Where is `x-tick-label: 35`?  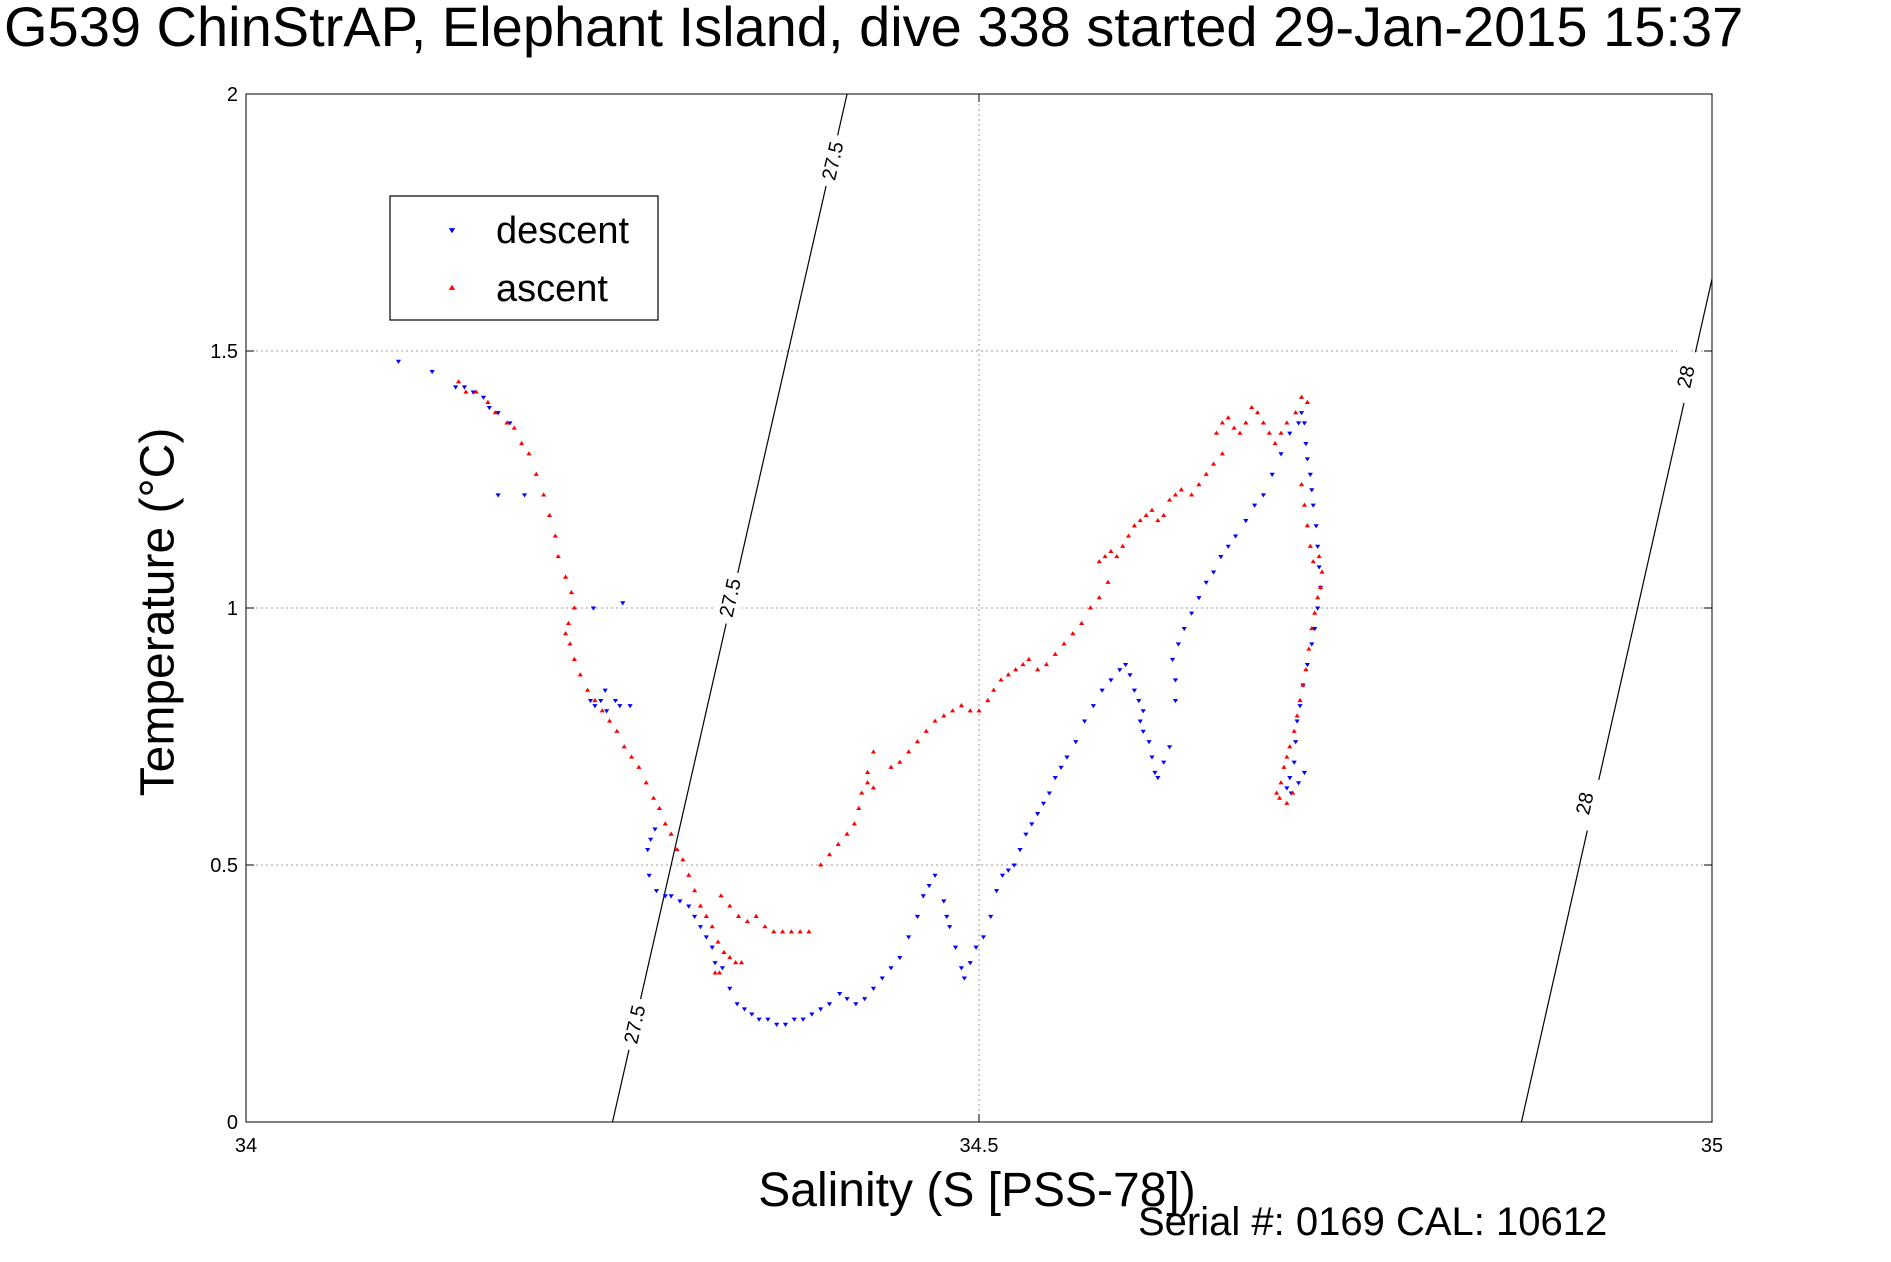 x-tick-label: 35 is located at coordinates (1712, 1146).